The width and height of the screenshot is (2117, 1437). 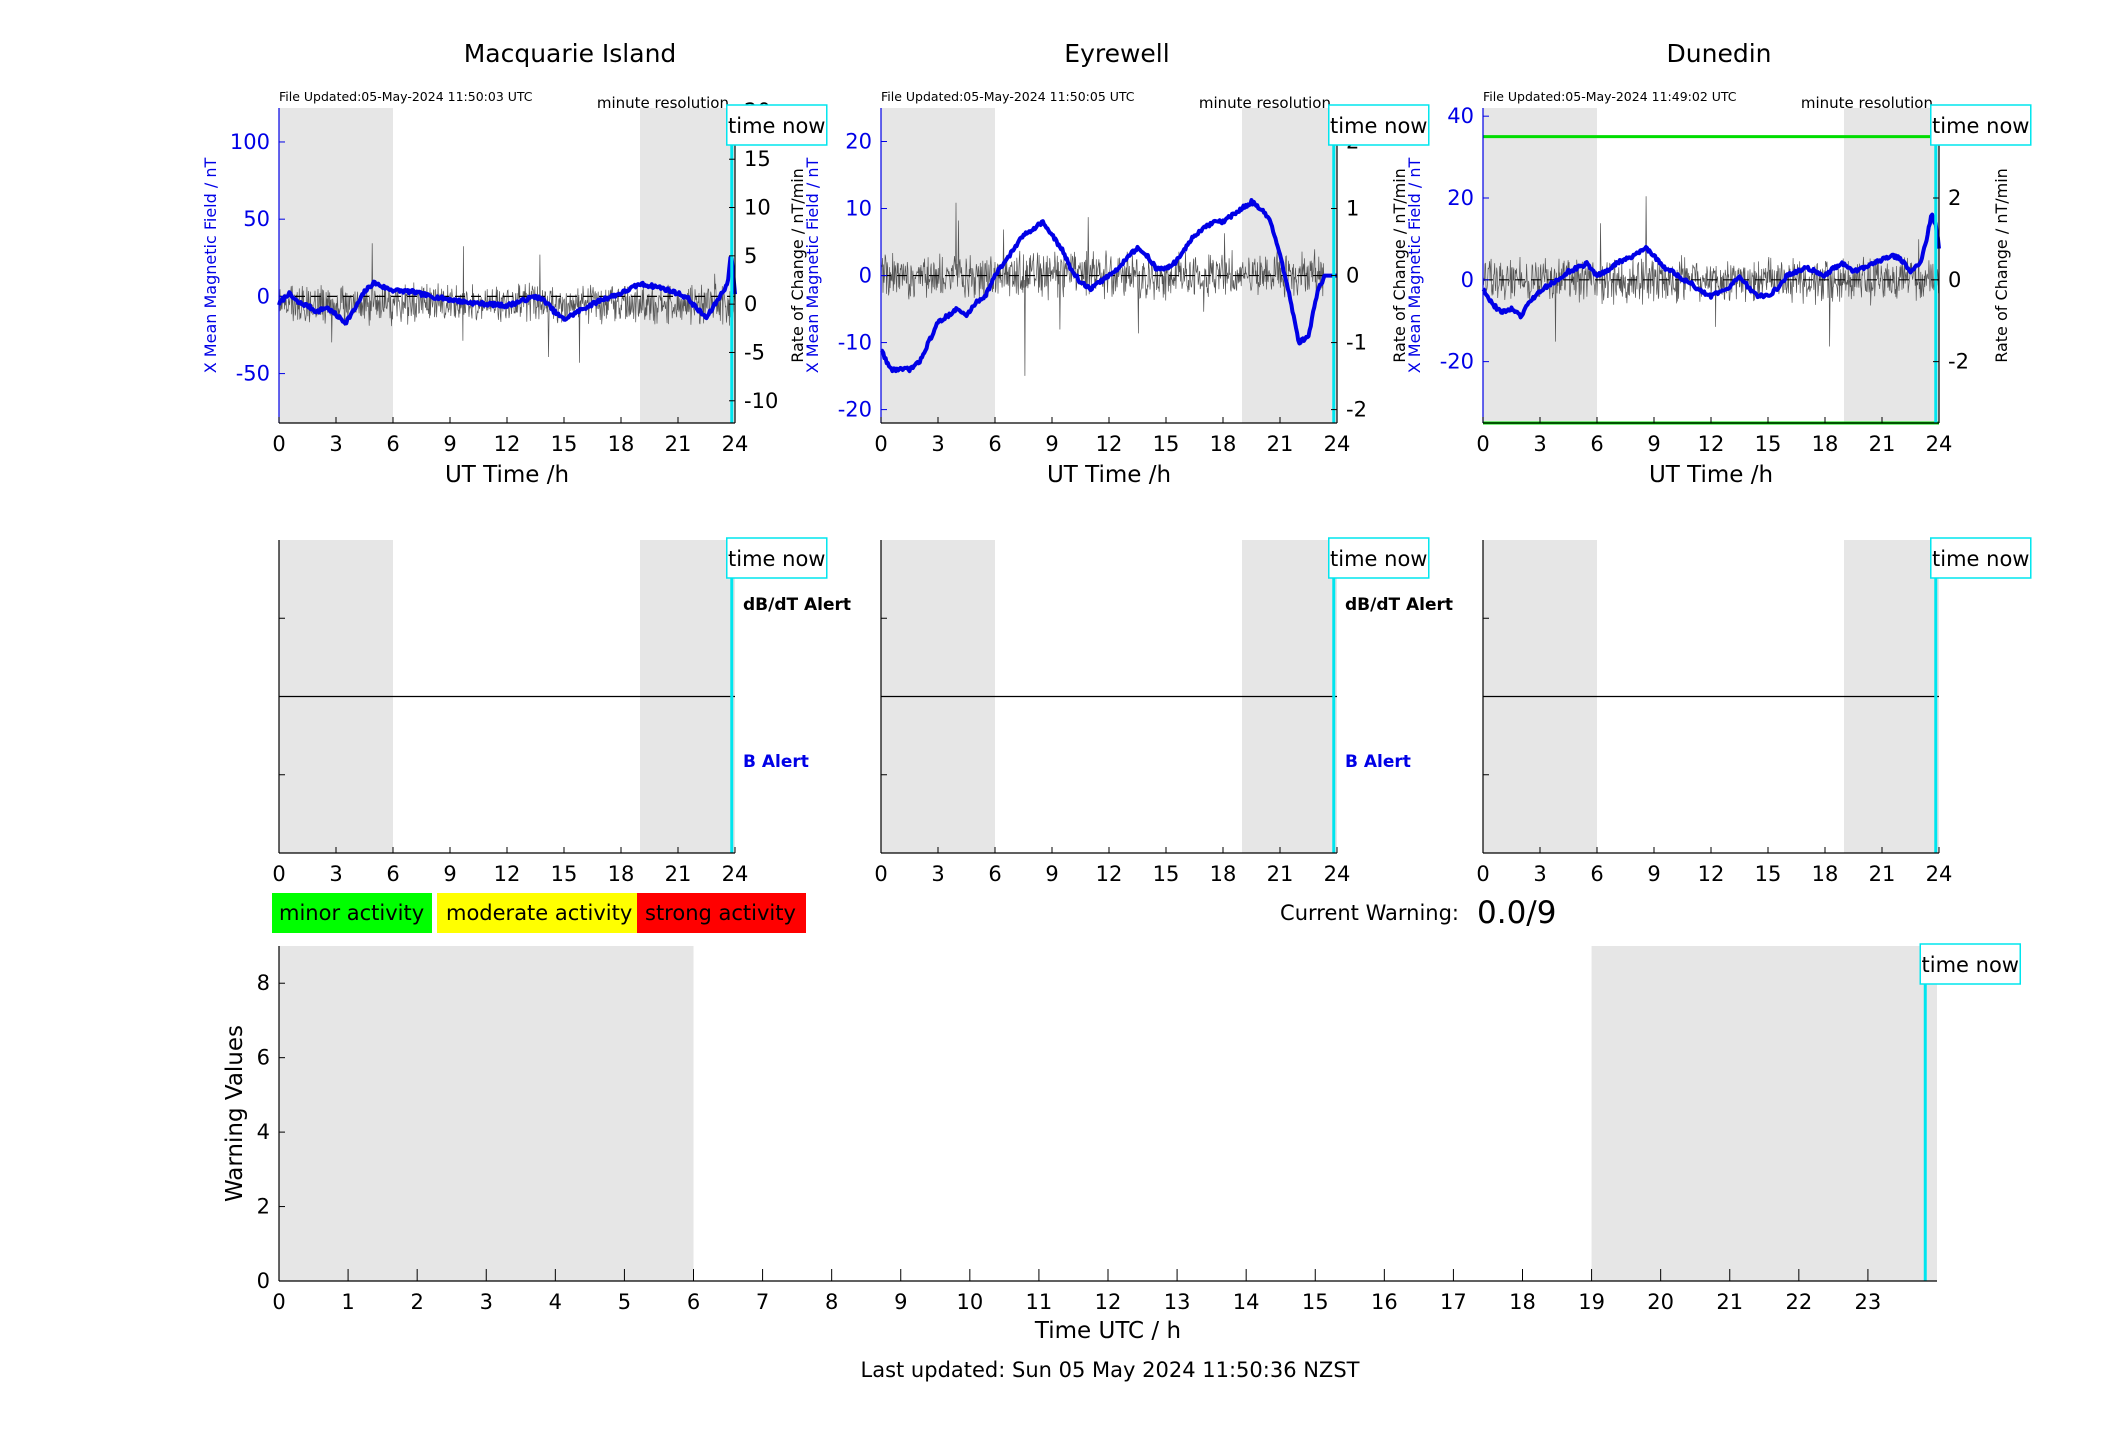 I want to click on b-alert-label: B Alert, so click(x=776, y=762).